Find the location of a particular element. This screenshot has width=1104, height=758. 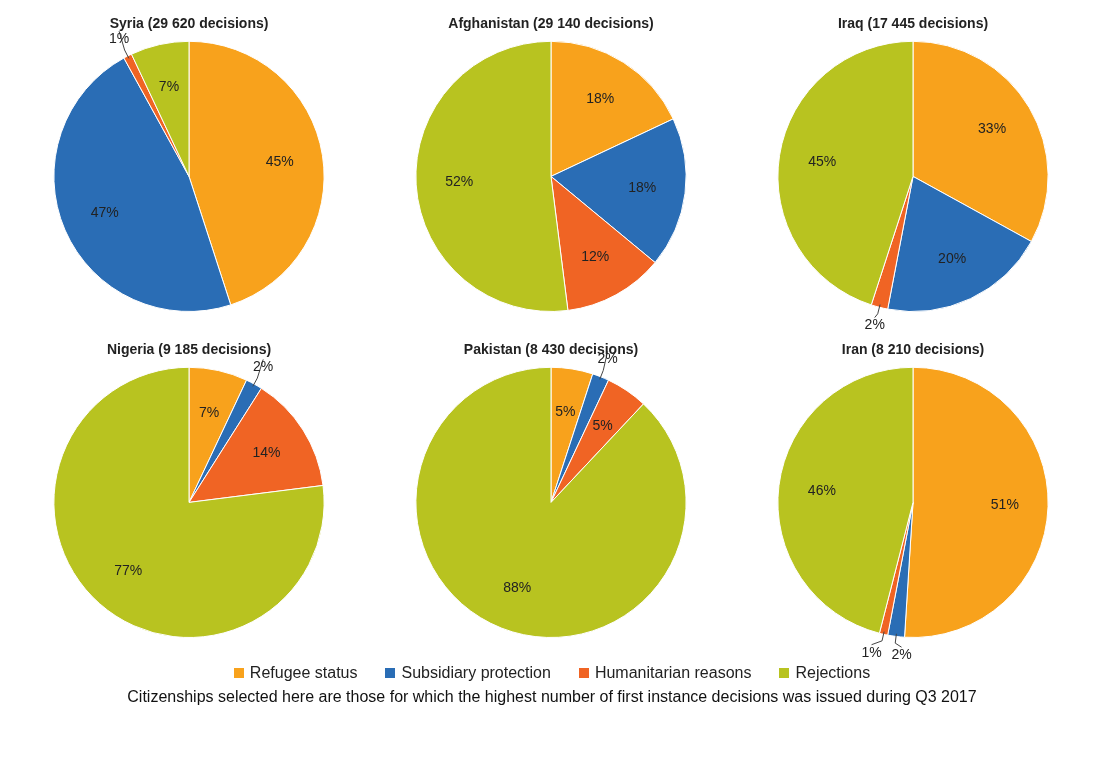

data-label: 51% is located at coordinates (1004, 504).